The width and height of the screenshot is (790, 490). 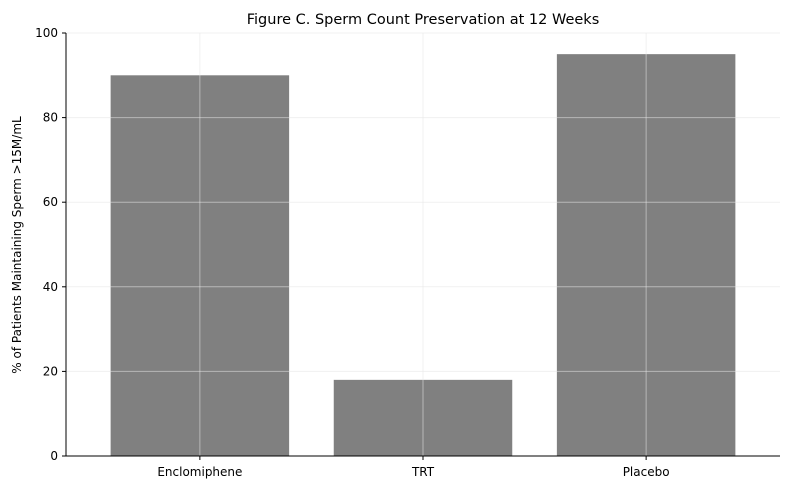 What do you see at coordinates (50, 371) in the screenshot?
I see `y-tick-label: 20` at bounding box center [50, 371].